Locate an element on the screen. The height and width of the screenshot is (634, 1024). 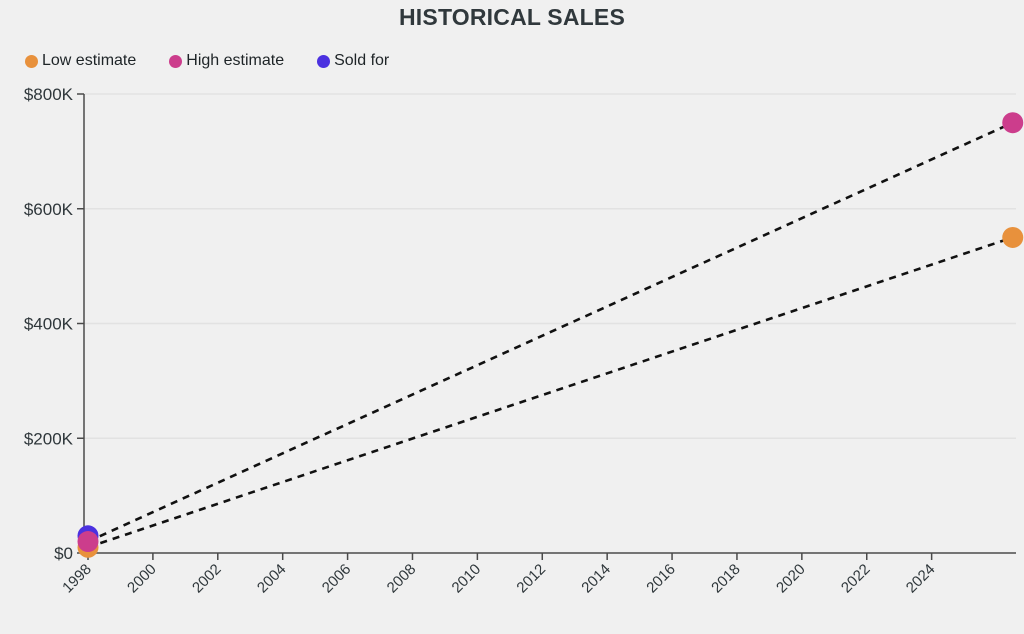
legend-item-sold-for: Sold for is located at coordinates (353, 61).